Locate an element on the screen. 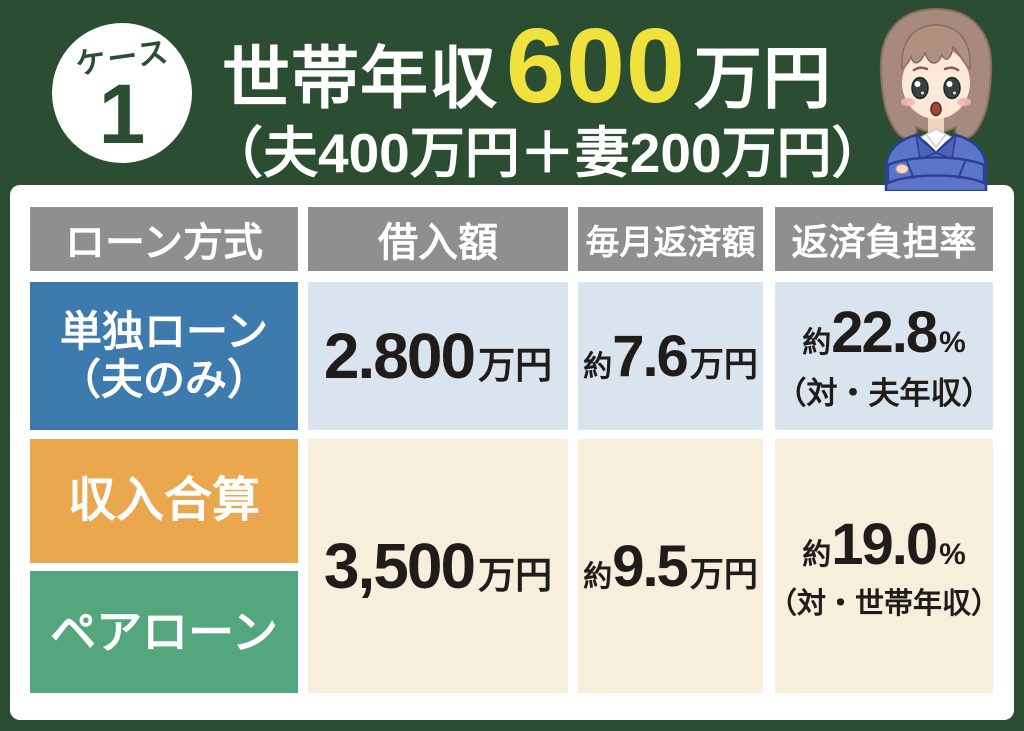 This screenshot has height=731, width=1024. column-header-repayment-ratio: 返済負担率 is located at coordinates (884, 239).